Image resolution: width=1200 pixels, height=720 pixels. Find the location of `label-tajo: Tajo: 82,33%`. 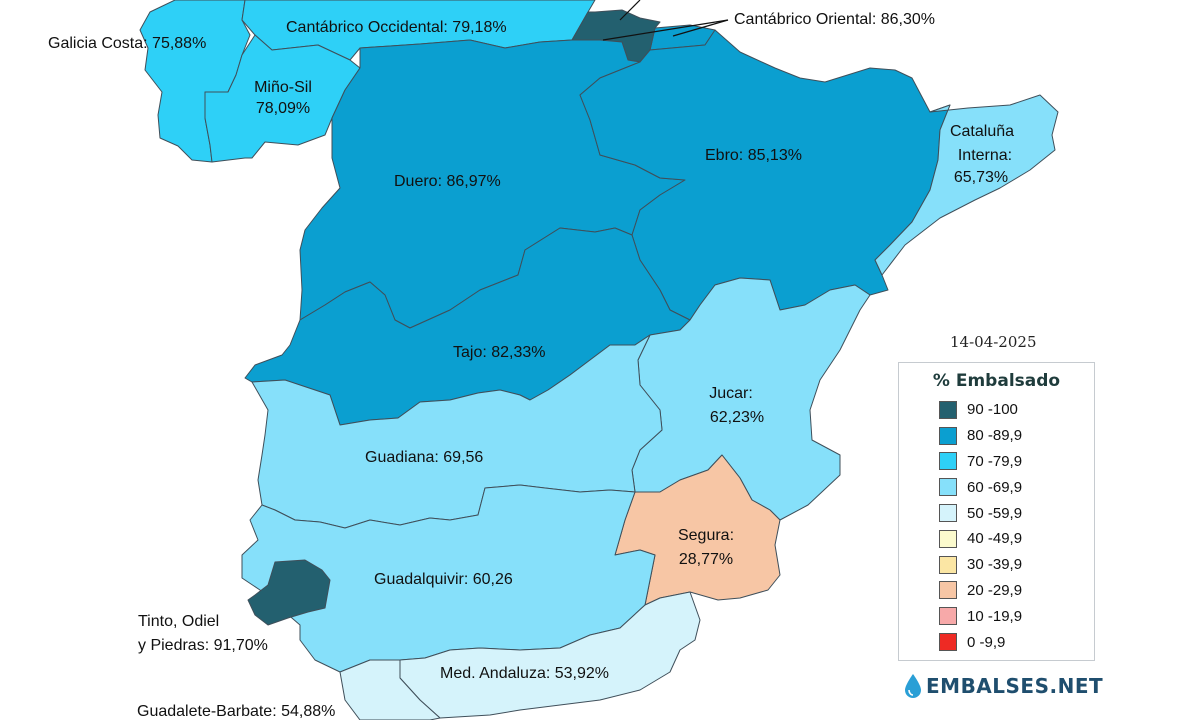

label-tajo: Tajo: 82,33% is located at coordinates (499, 352).